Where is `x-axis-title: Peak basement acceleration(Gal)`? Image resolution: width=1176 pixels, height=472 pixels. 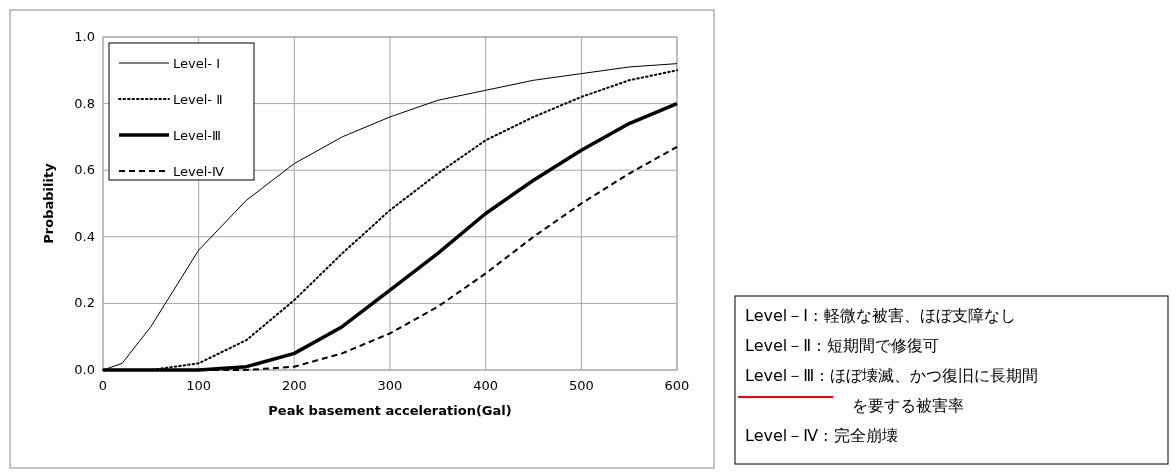 x-axis-title: Peak basement acceleration(Gal) is located at coordinates (390, 410).